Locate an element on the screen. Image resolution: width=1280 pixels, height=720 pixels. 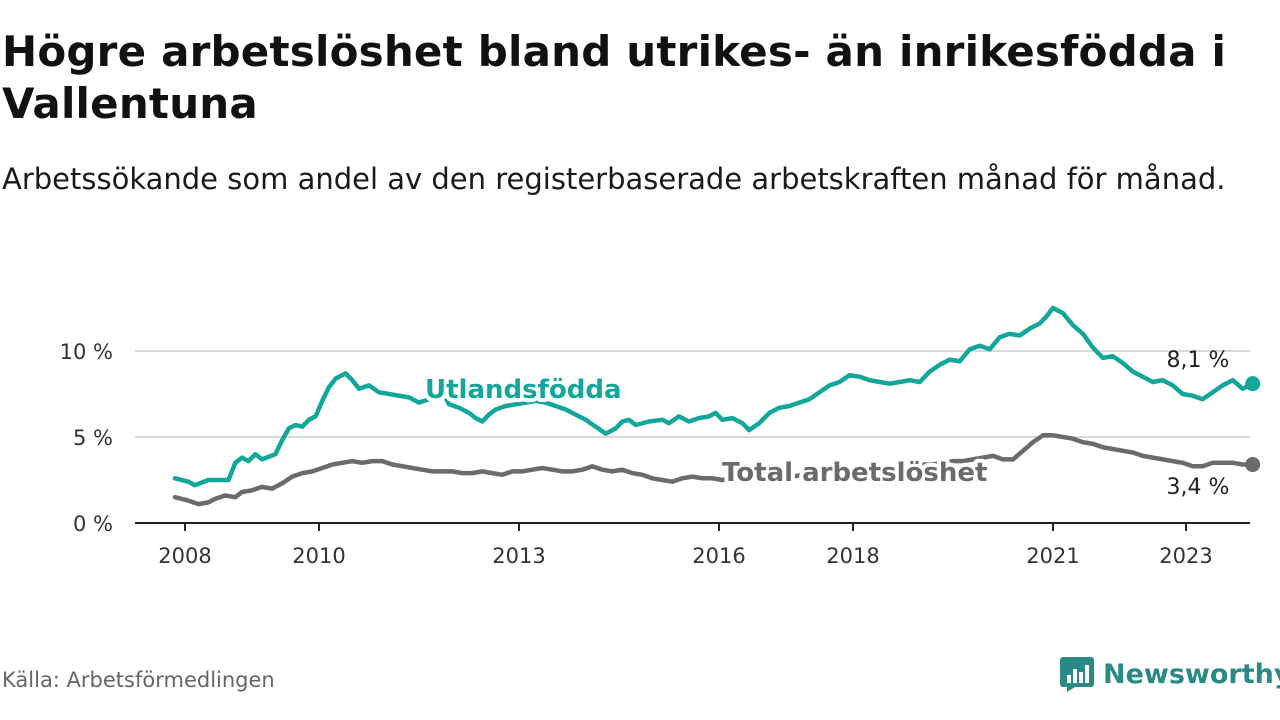
end-point-total is located at coordinates (1253, 465).